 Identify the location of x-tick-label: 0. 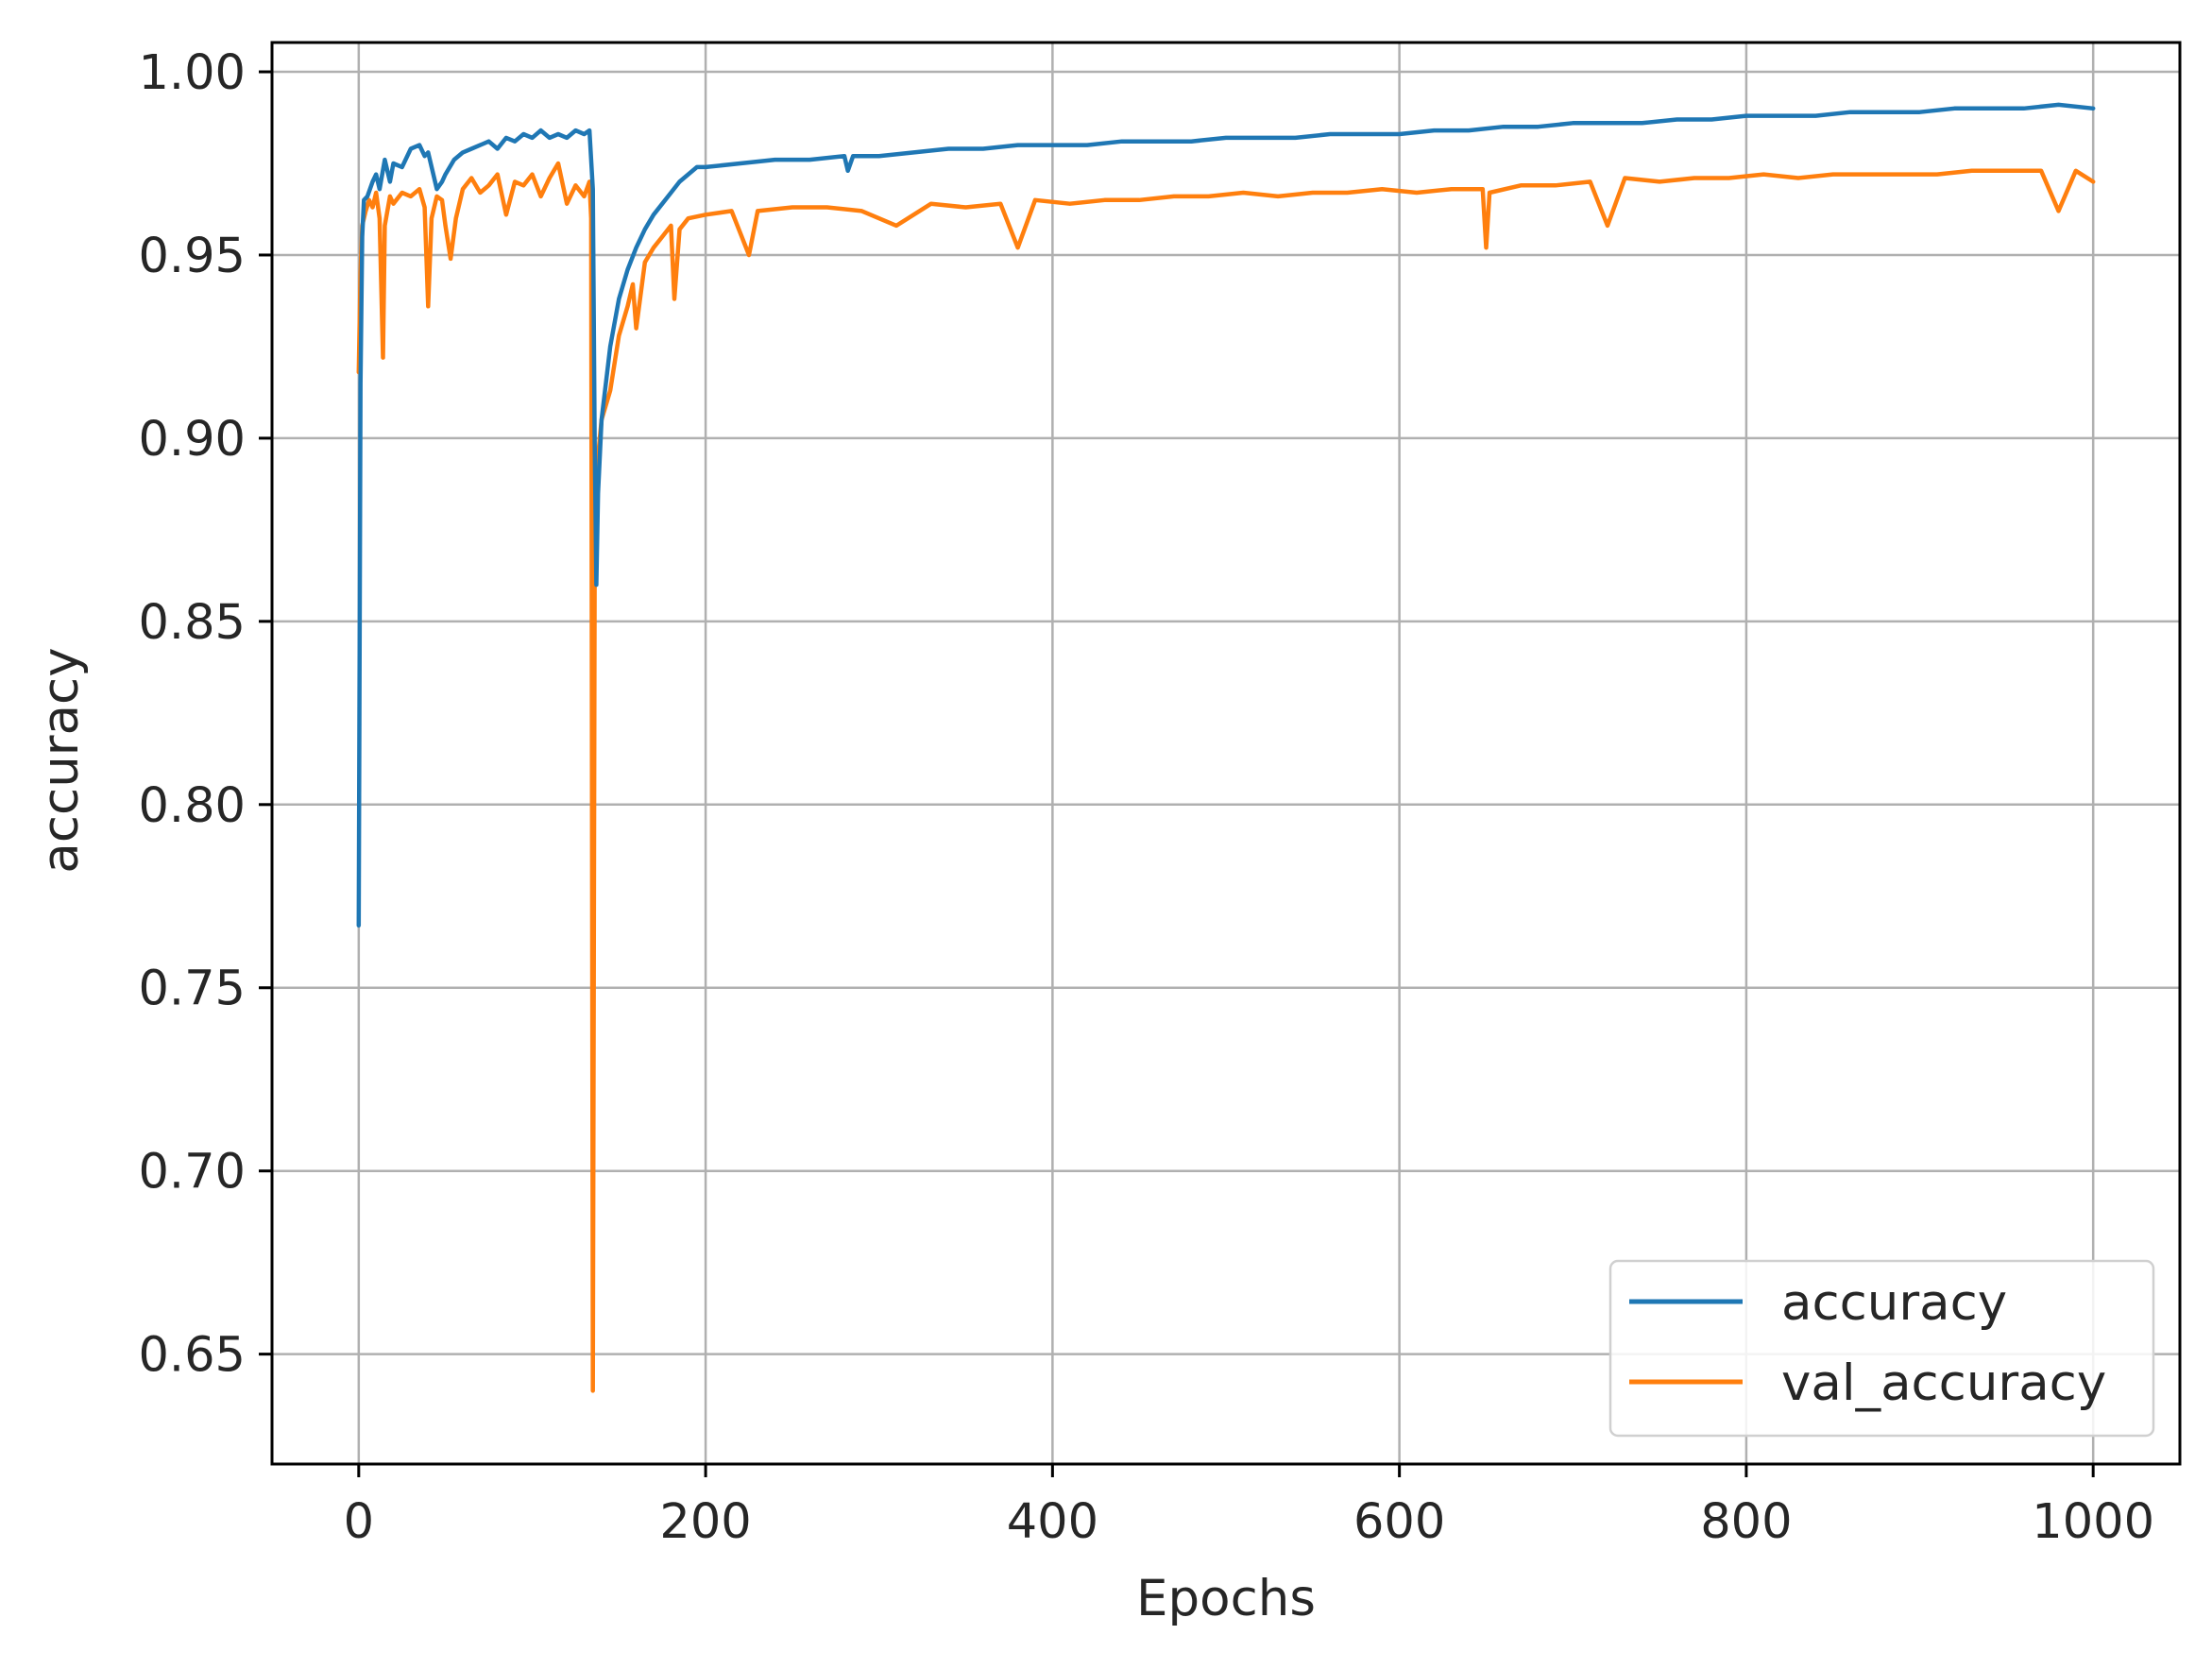
(359, 1522).